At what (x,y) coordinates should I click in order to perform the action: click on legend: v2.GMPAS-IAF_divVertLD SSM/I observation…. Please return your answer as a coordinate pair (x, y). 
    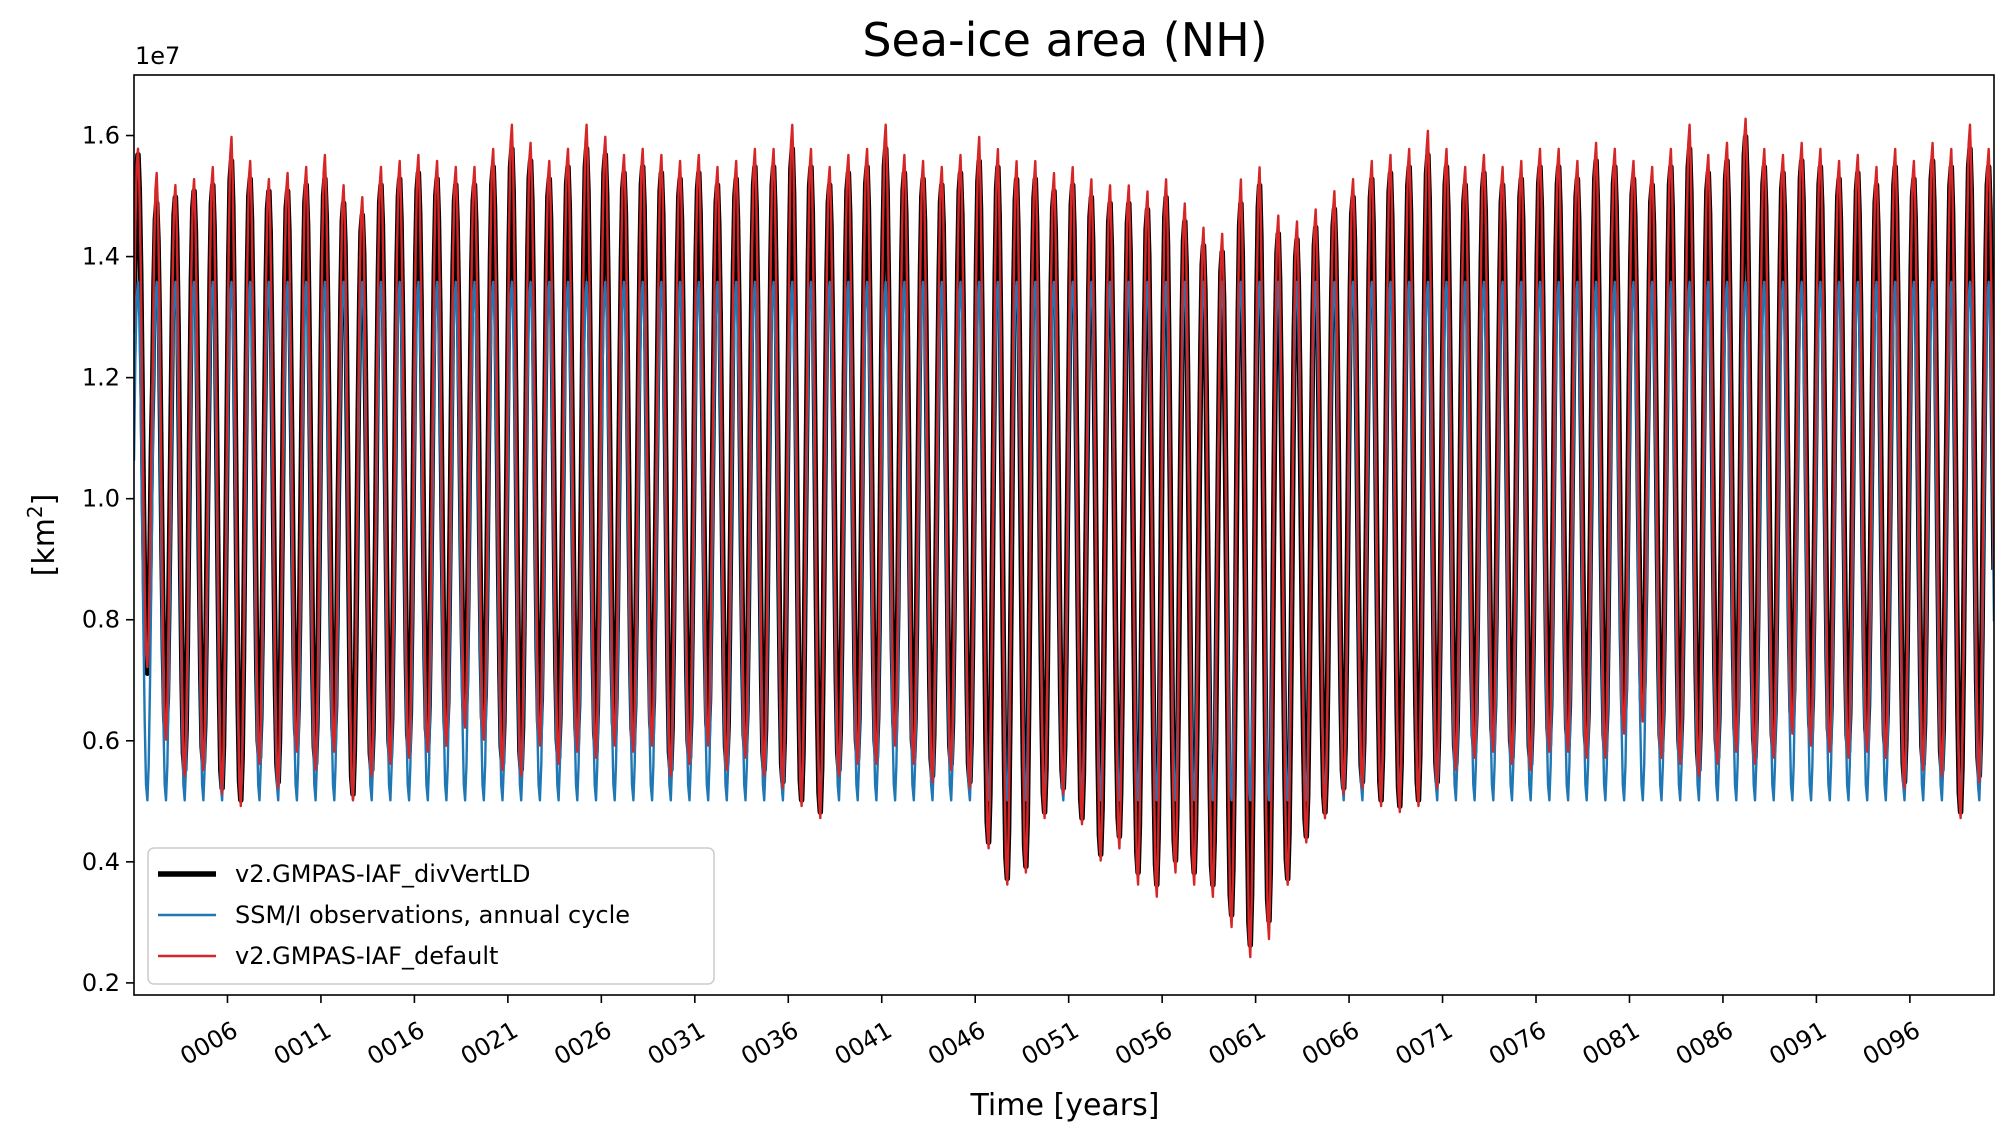
    Looking at the image, I should click on (431, 916).